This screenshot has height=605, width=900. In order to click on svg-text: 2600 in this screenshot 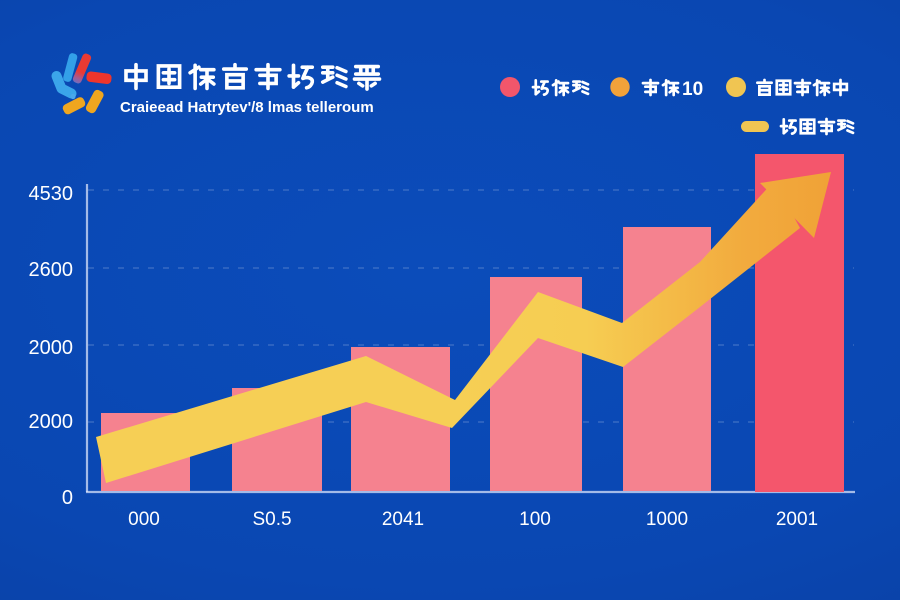, I will do `click(51, 270)`.